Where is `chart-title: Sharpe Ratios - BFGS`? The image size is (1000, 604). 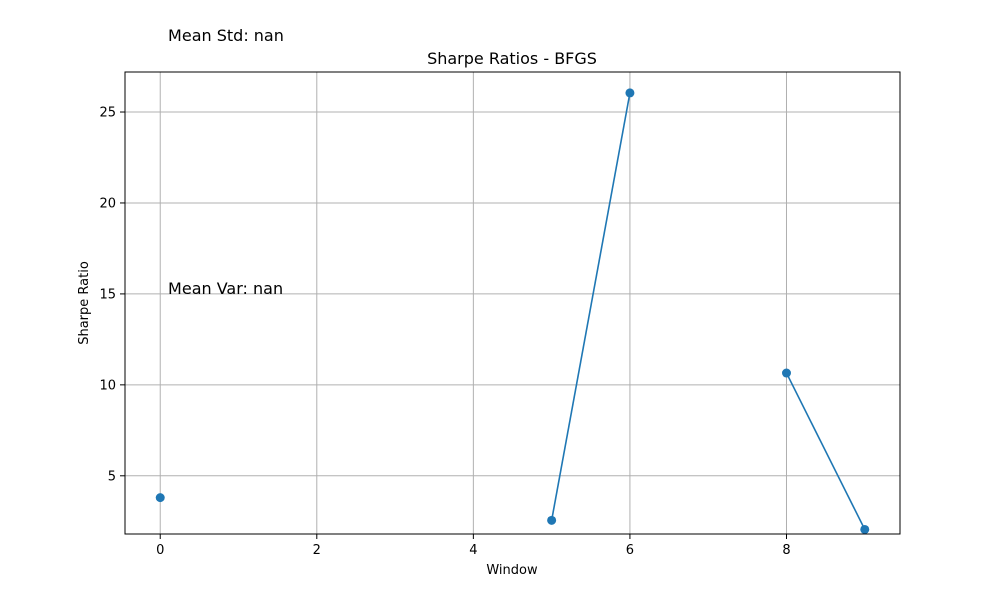
chart-title: Sharpe Ratios - BFGS is located at coordinates (512, 58).